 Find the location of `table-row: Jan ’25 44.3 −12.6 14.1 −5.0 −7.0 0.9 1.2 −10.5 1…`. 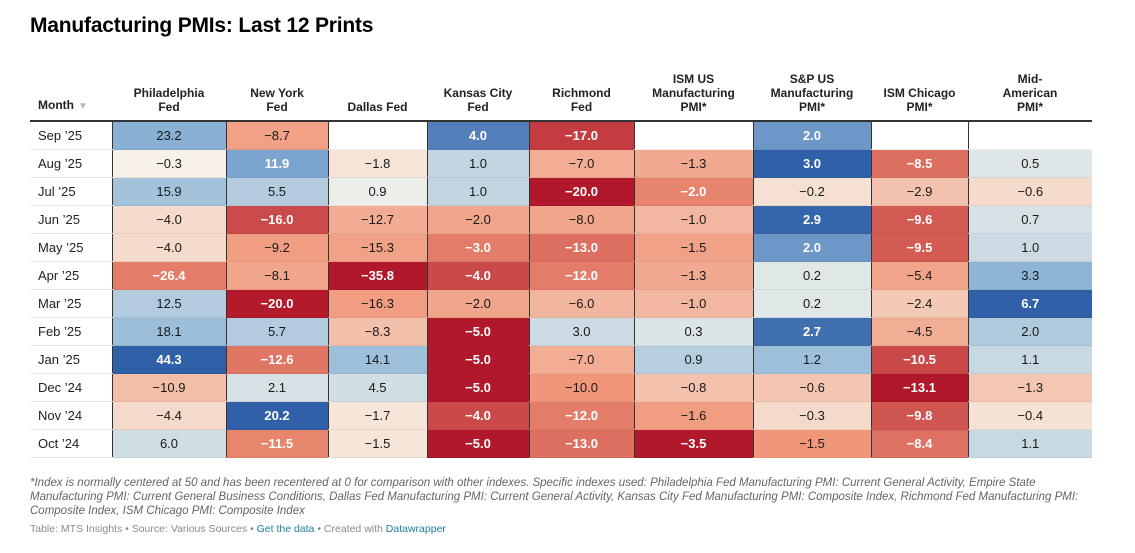

table-row: Jan ’25 44.3 −12.6 14.1 −5.0 −7.0 0.9 1.2 −10.5 1… is located at coordinates (561, 359).